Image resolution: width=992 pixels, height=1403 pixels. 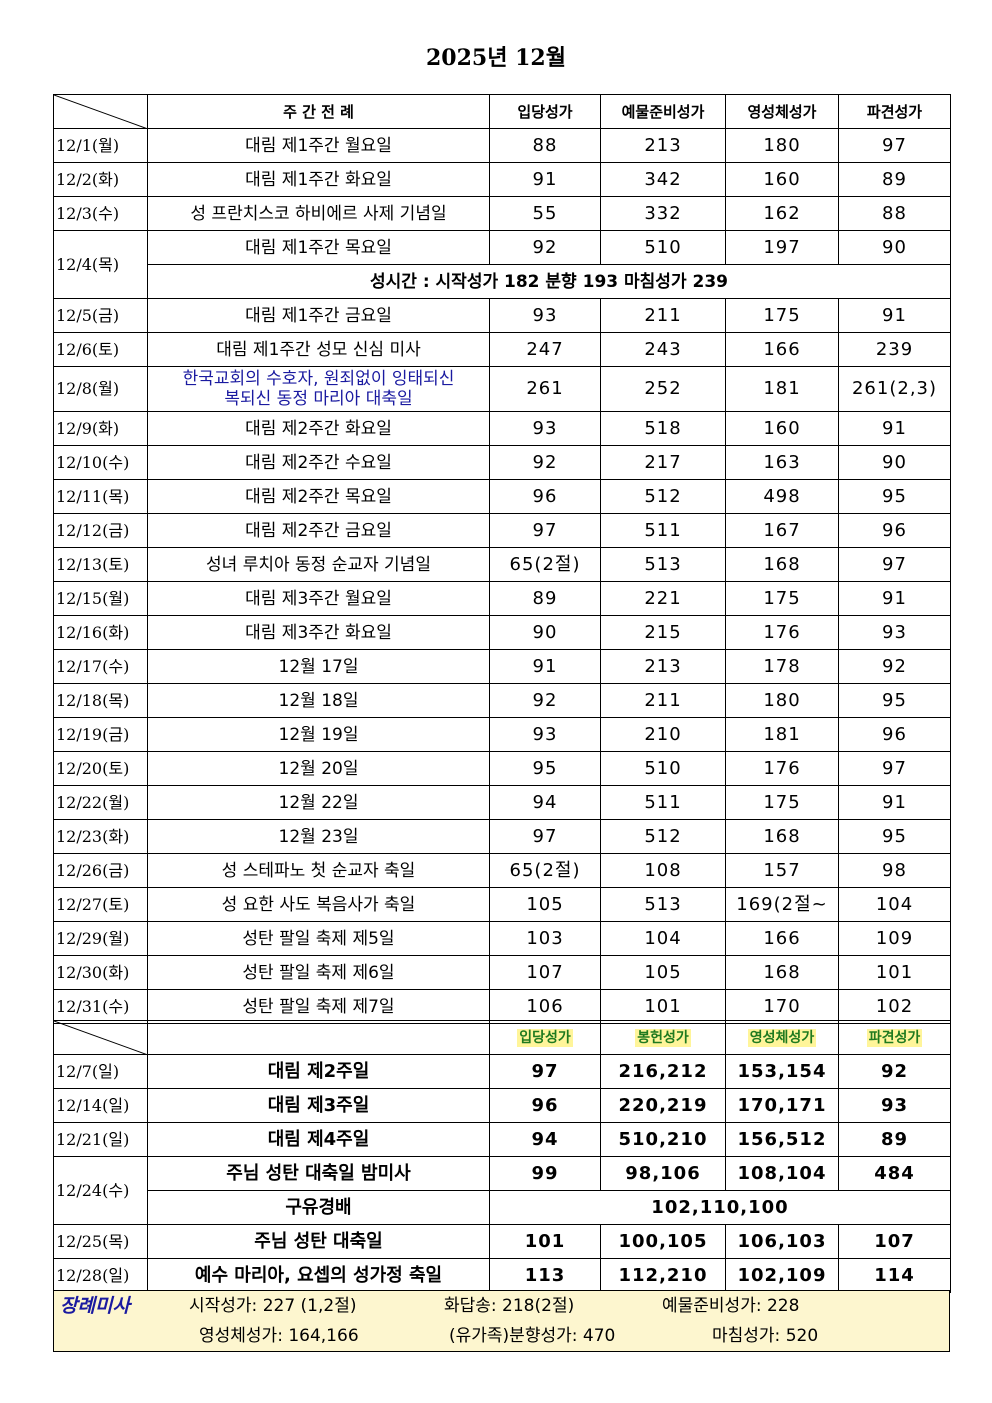 I want to click on hymn-cell: 243, so click(x=663, y=349).